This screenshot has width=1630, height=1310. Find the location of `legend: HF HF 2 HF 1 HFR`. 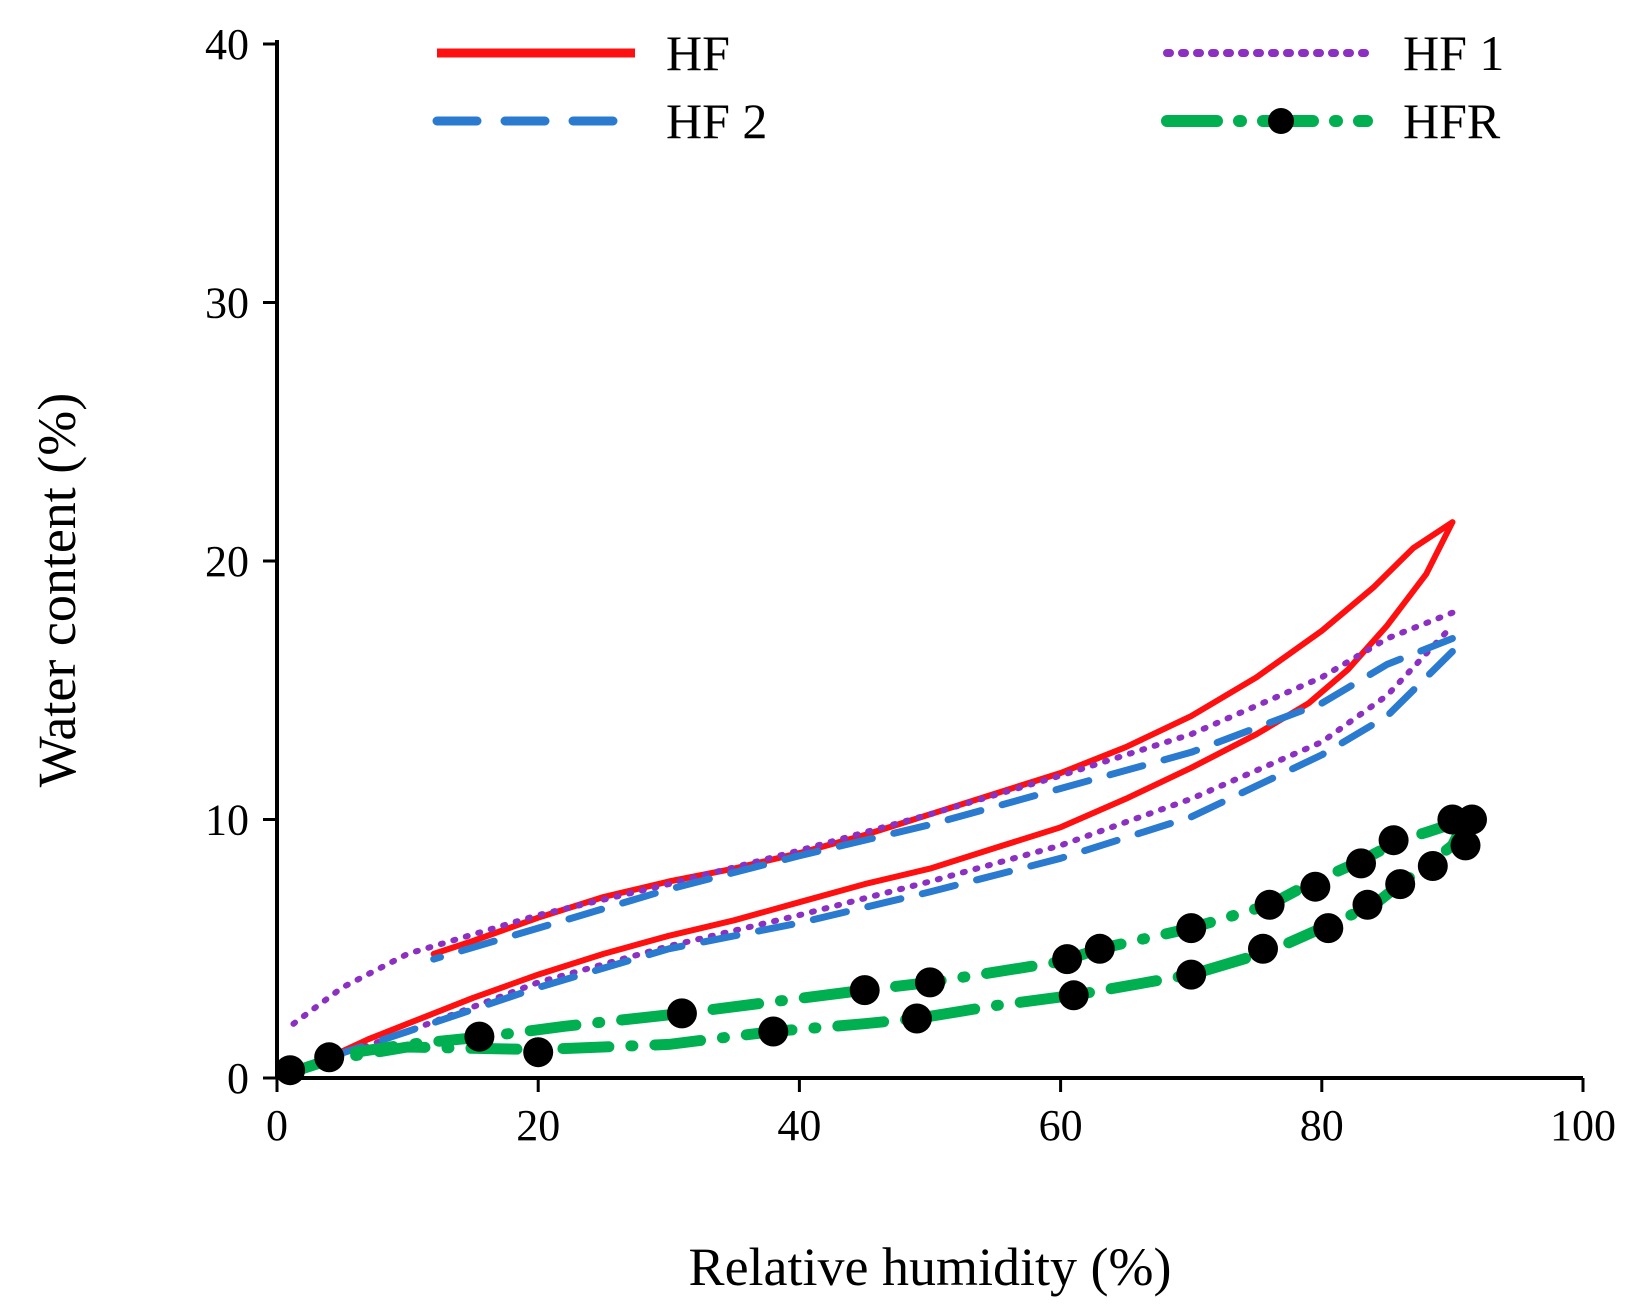

legend: HF HF 2 HF 1 HFR is located at coordinates (968, 87).